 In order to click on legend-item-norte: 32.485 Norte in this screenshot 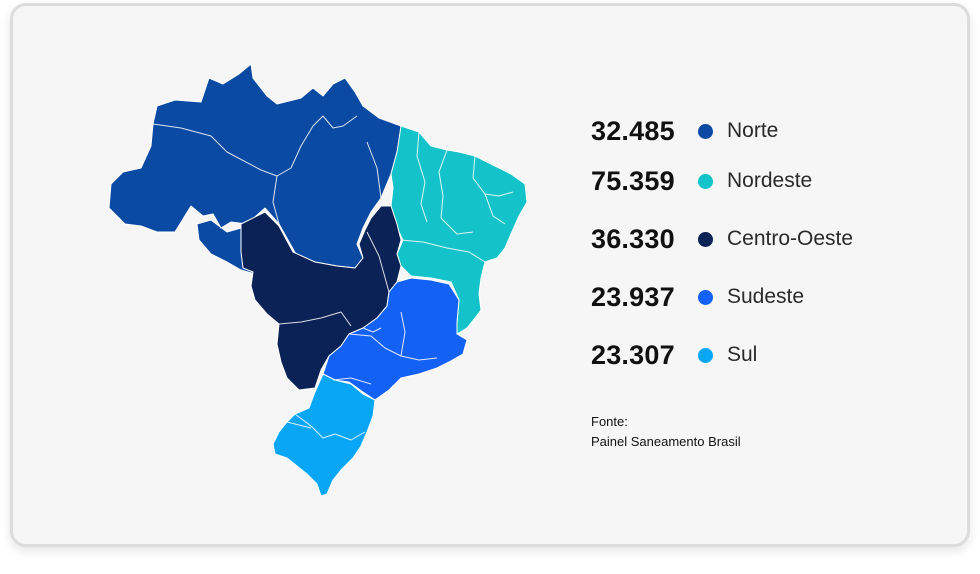, I will do `click(722, 131)`.